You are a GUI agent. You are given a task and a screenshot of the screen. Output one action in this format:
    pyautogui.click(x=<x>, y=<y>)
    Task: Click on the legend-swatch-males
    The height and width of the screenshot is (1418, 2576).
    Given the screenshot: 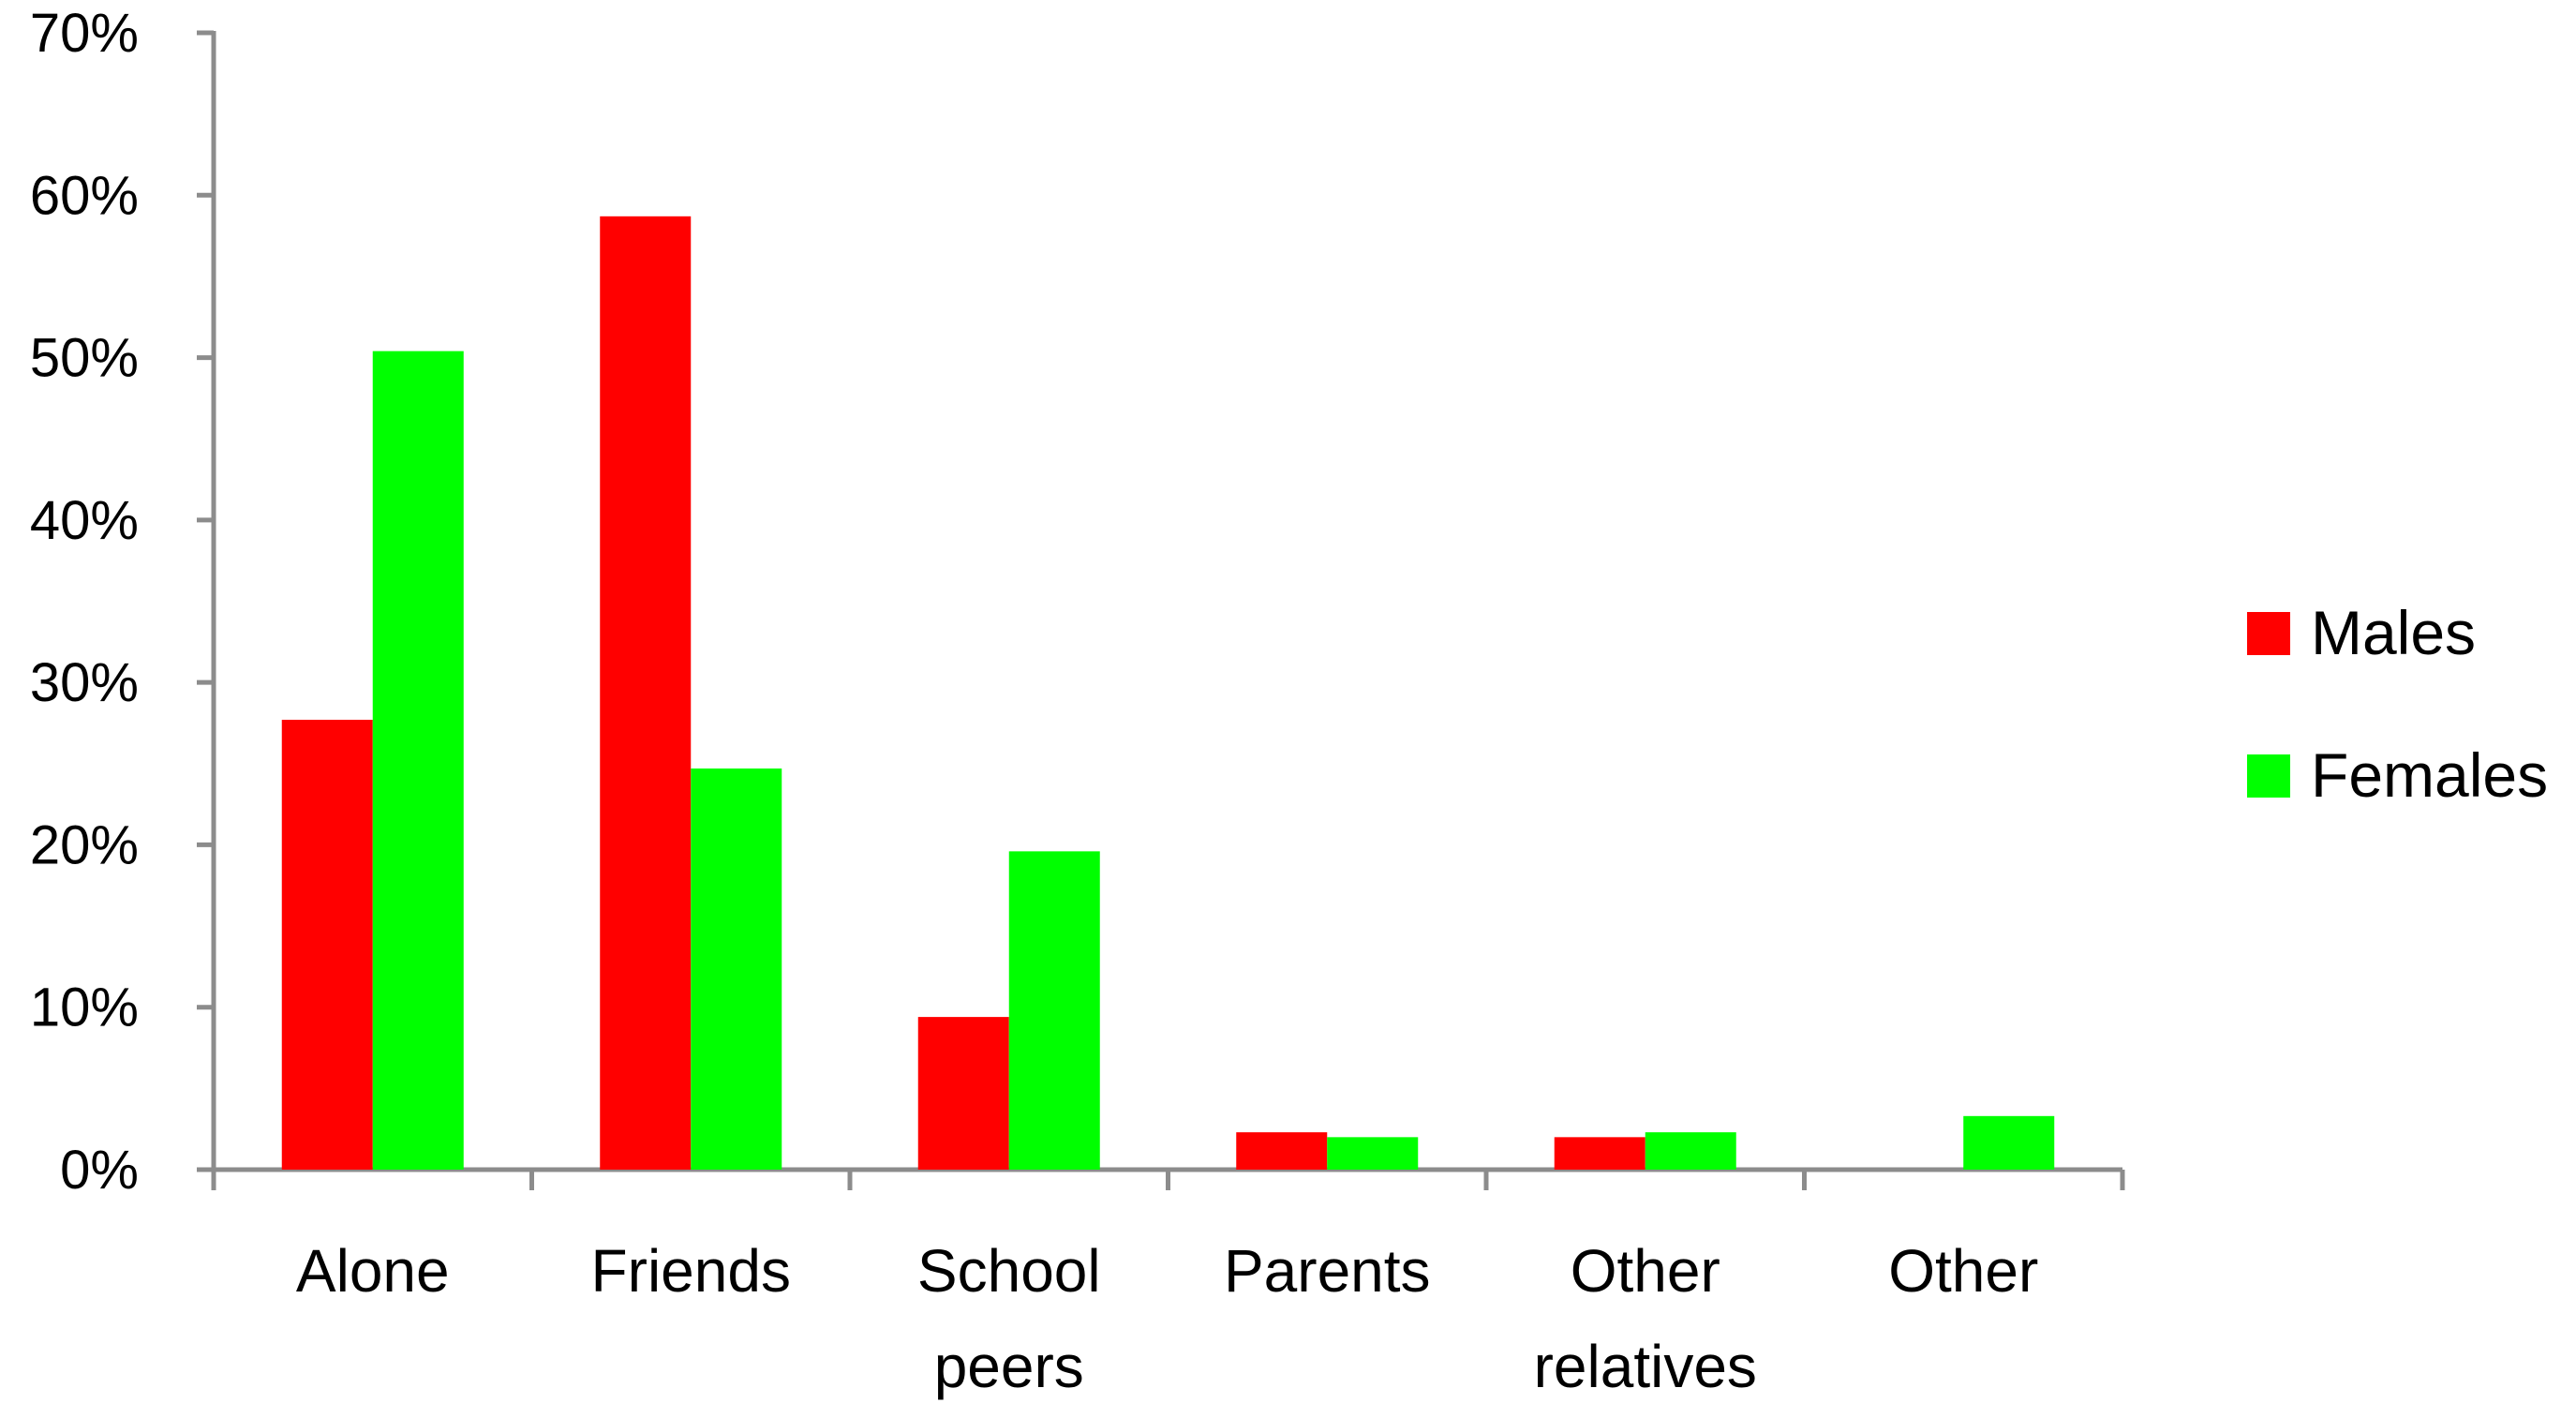 What is the action you would take?
    pyautogui.click(x=2268, y=633)
    